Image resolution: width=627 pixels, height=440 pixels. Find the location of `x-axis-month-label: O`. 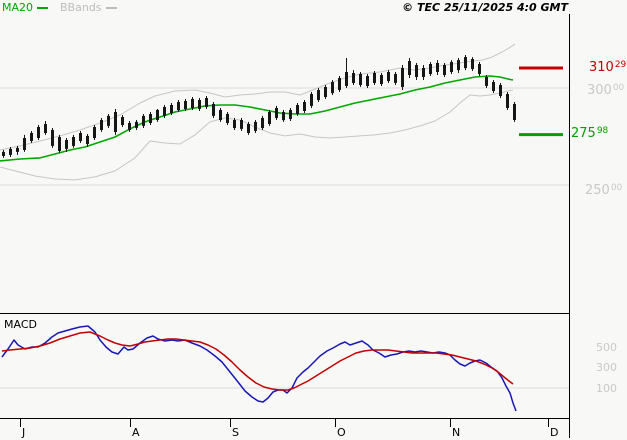

x-axis-month-label: O is located at coordinates (341, 432).